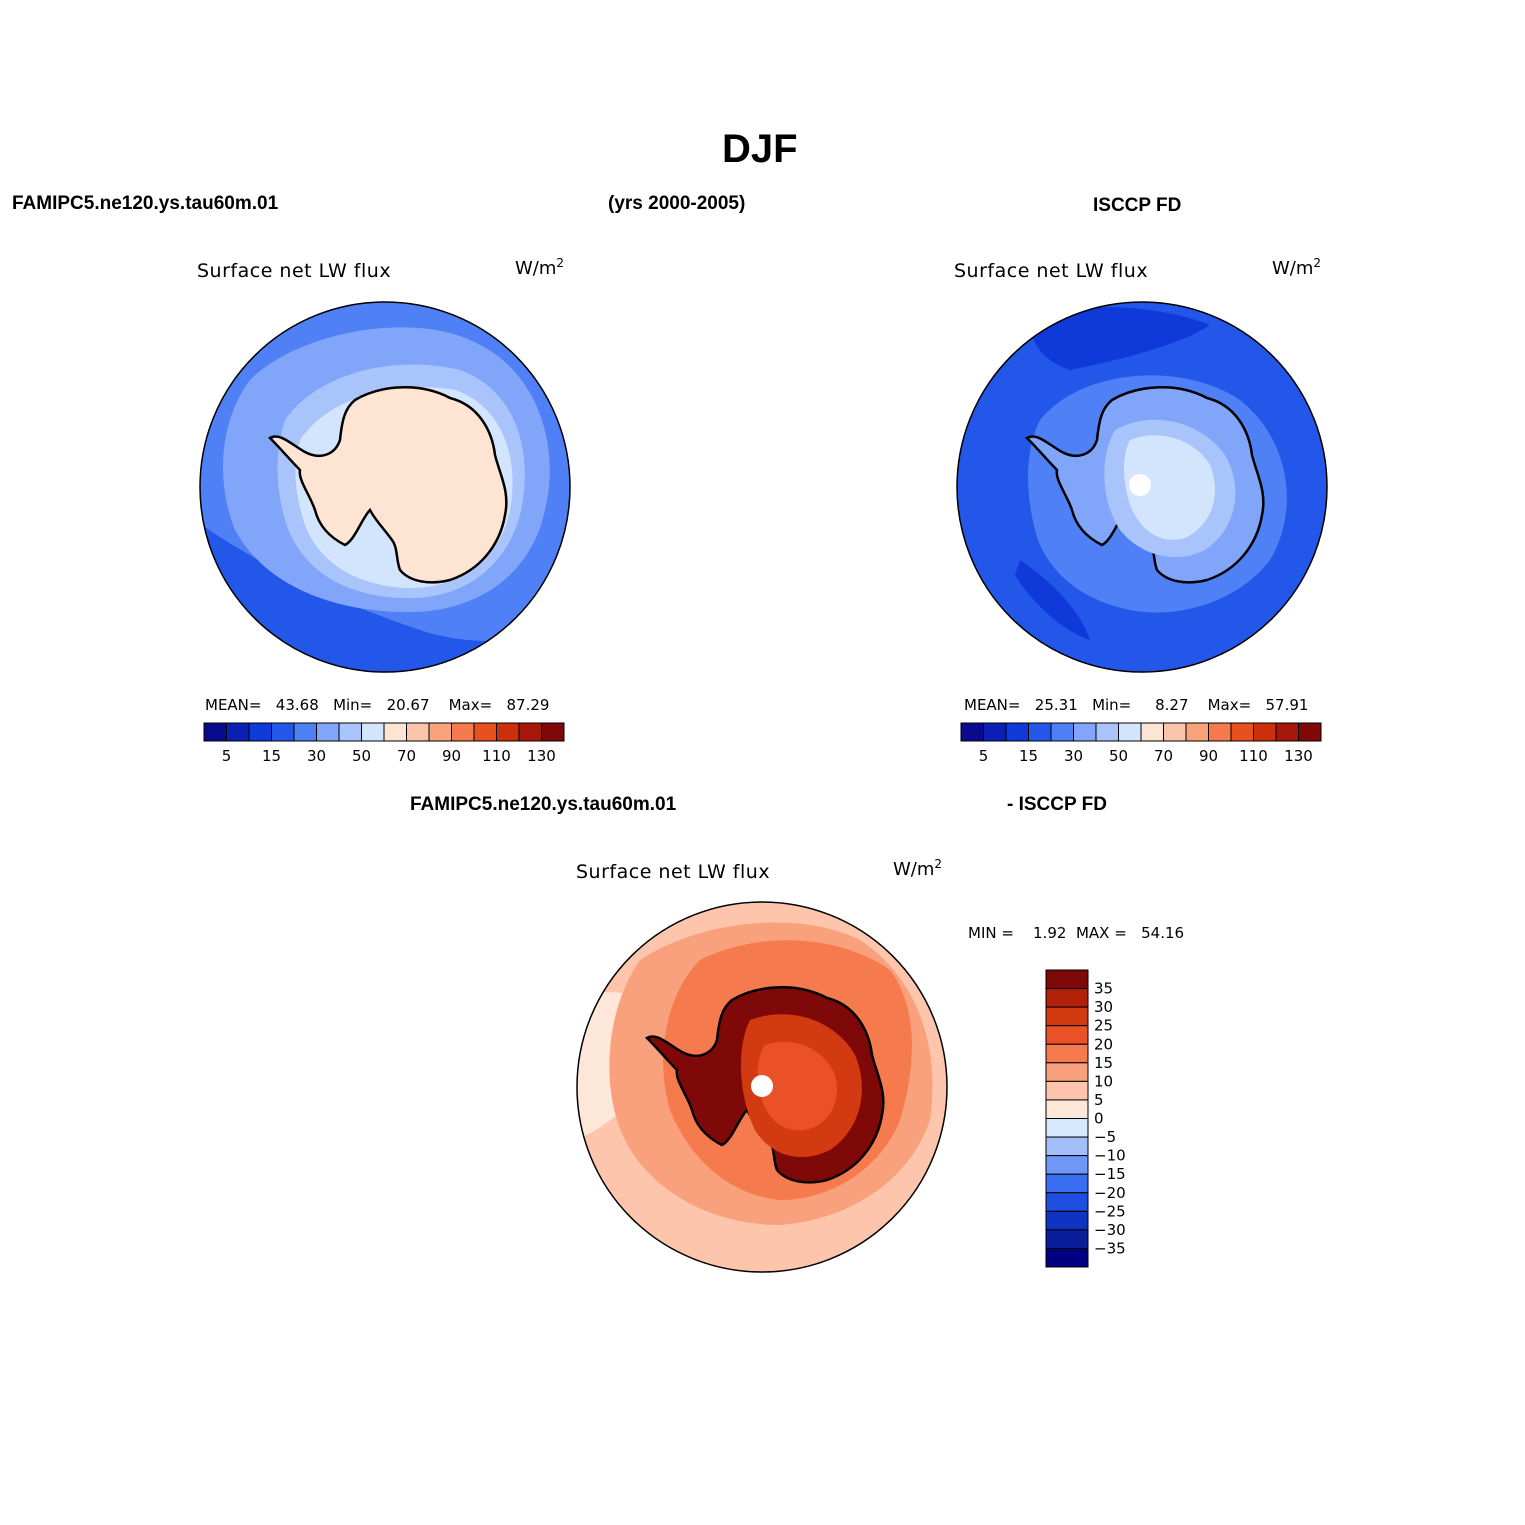 This screenshot has height=1525, width=1525. What do you see at coordinates (1057, 804) in the screenshot?
I see `diff-obs-label: - ISCCP FD` at bounding box center [1057, 804].